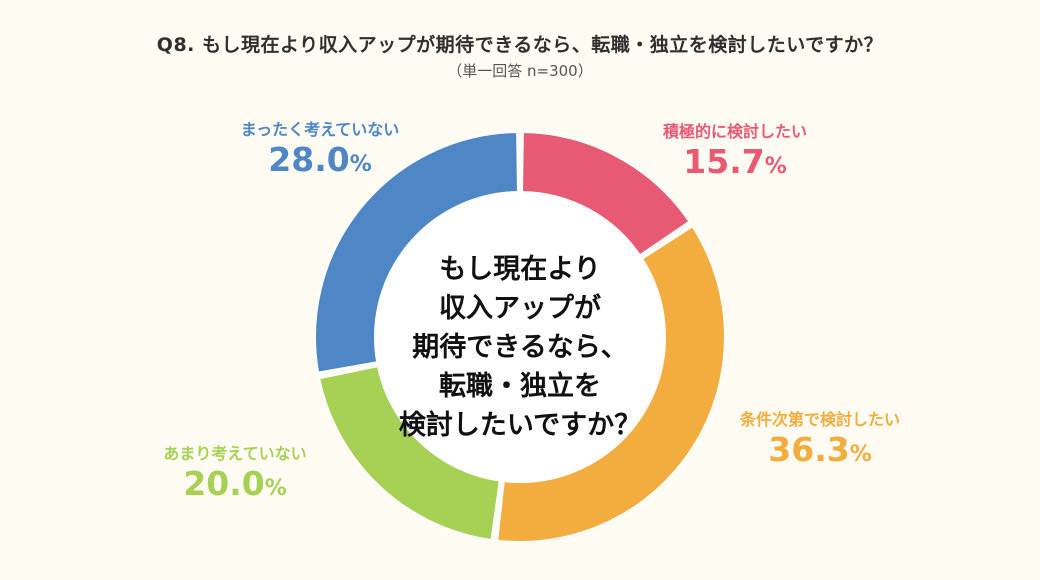 The width and height of the screenshot is (1040, 580). I want to click on slice-not-at-all, so click(416, 252).